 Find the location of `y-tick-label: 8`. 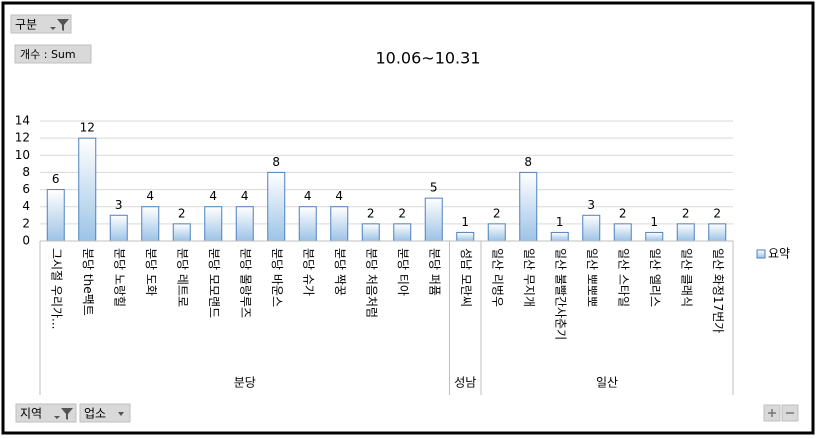

y-tick-label: 8 is located at coordinates (26, 172).